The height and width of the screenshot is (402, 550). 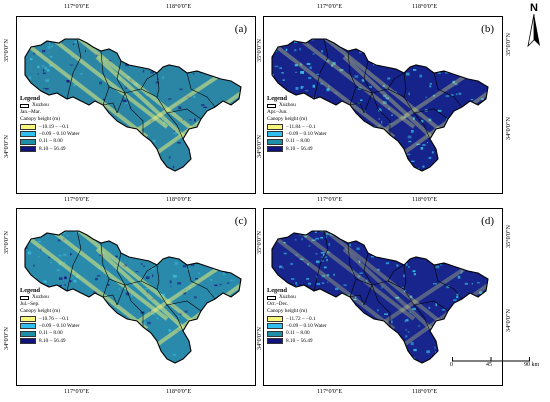 What do you see at coordinates (277, 112) in the screenshot?
I see `legend-period: Apr.–Jun.` at bounding box center [277, 112].